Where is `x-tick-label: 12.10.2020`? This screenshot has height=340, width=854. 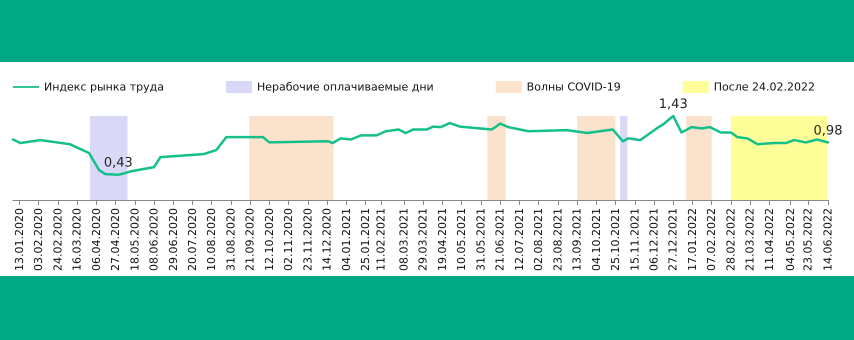
x-tick-label: 12.10.2020 is located at coordinates (269, 239).